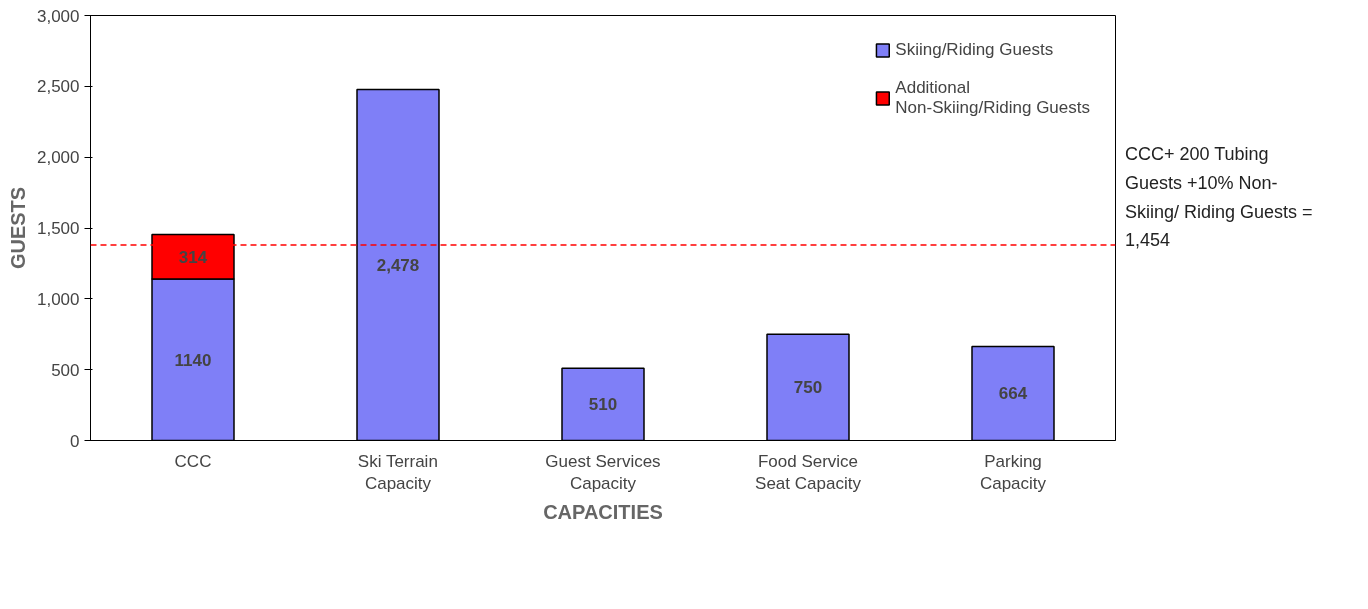 This screenshot has height=609, width=1368. What do you see at coordinates (58, 87) in the screenshot?
I see `y-tick-label: 2,500` at bounding box center [58, 87].